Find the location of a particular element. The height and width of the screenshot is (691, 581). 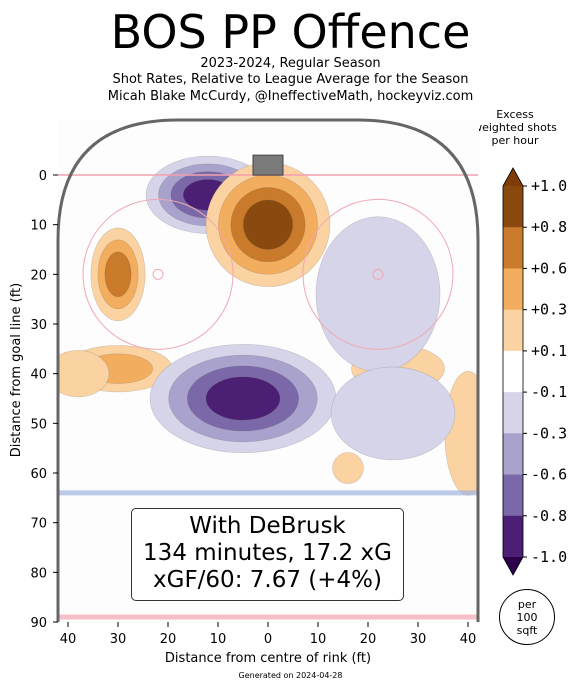

subtitle-season: 2023-2024, Regular Season is located at coordinates (290, 63).